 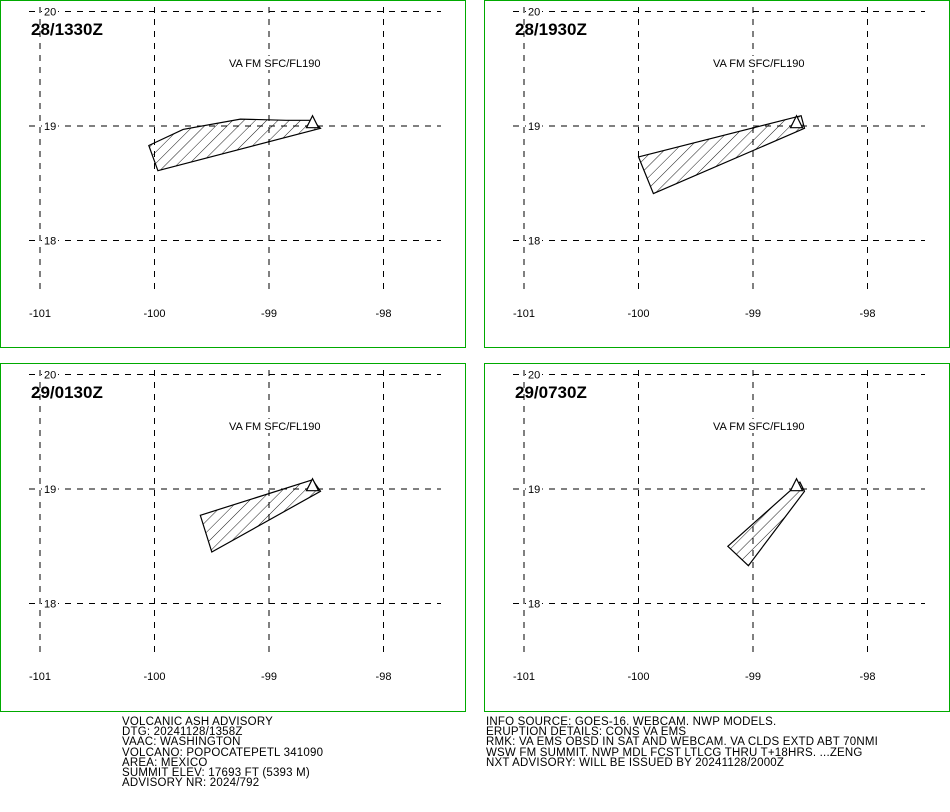 What do you see at coordinates (67, 392) in the screenshot?
I see `valid-time-label: 29/0130Z` at bounding box center [67, 392].